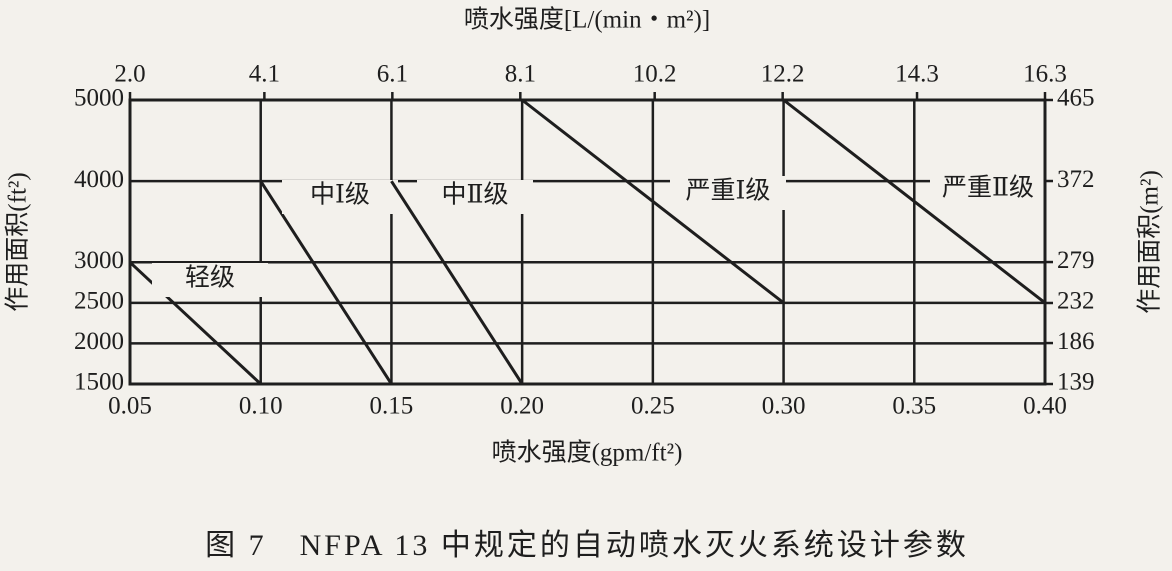 Image resolution: width=1172 pixels, height=571 pixels. Describe the element at coordinates (392, 74) in the screenshot. I see `x2-tick-label: 6.1` at that location.